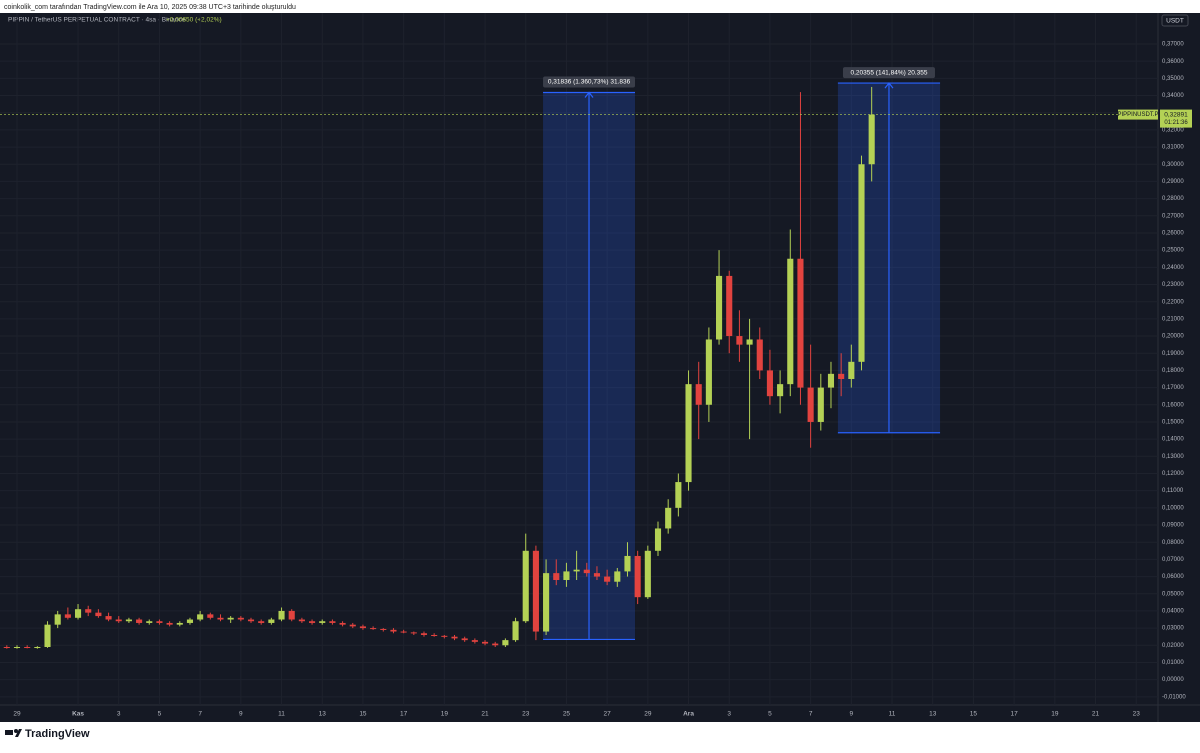 This screenshot has width=1200, height=753. I want to click on y-tick-label: 0,34000, so click(1173, 96).